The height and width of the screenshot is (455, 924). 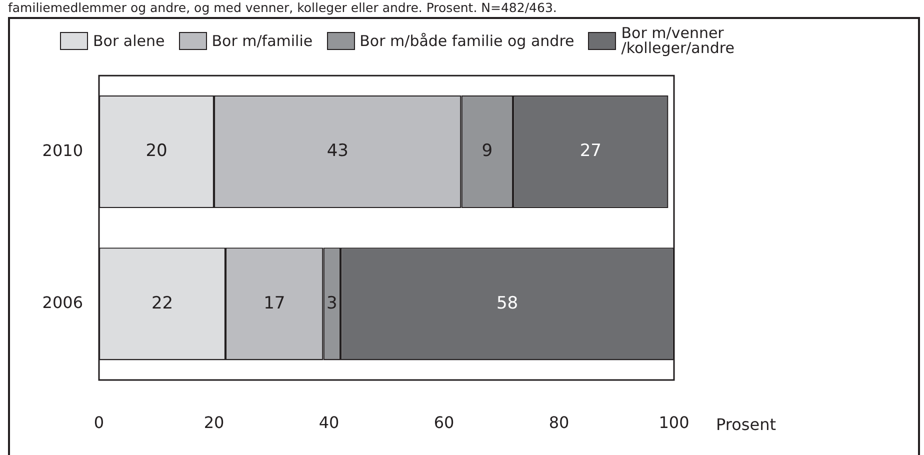 I want to click on x-tick-label: 20, so click(x=214, y=422).